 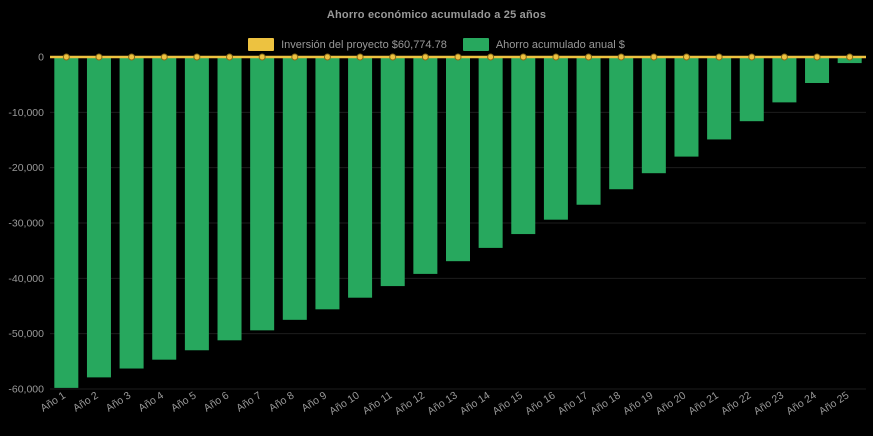 What do you see at coordinates (769, 403) in the screenshot?
I see `x-axis-label: Año 23` at bounding box center [769, 403].